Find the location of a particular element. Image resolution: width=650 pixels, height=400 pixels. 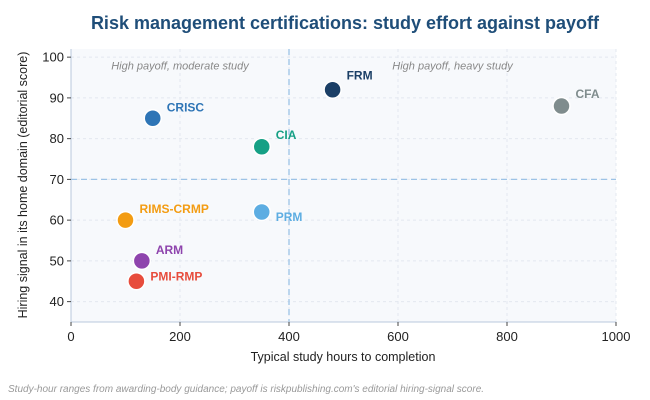

point-cfa is located at coordinates (561, 106).